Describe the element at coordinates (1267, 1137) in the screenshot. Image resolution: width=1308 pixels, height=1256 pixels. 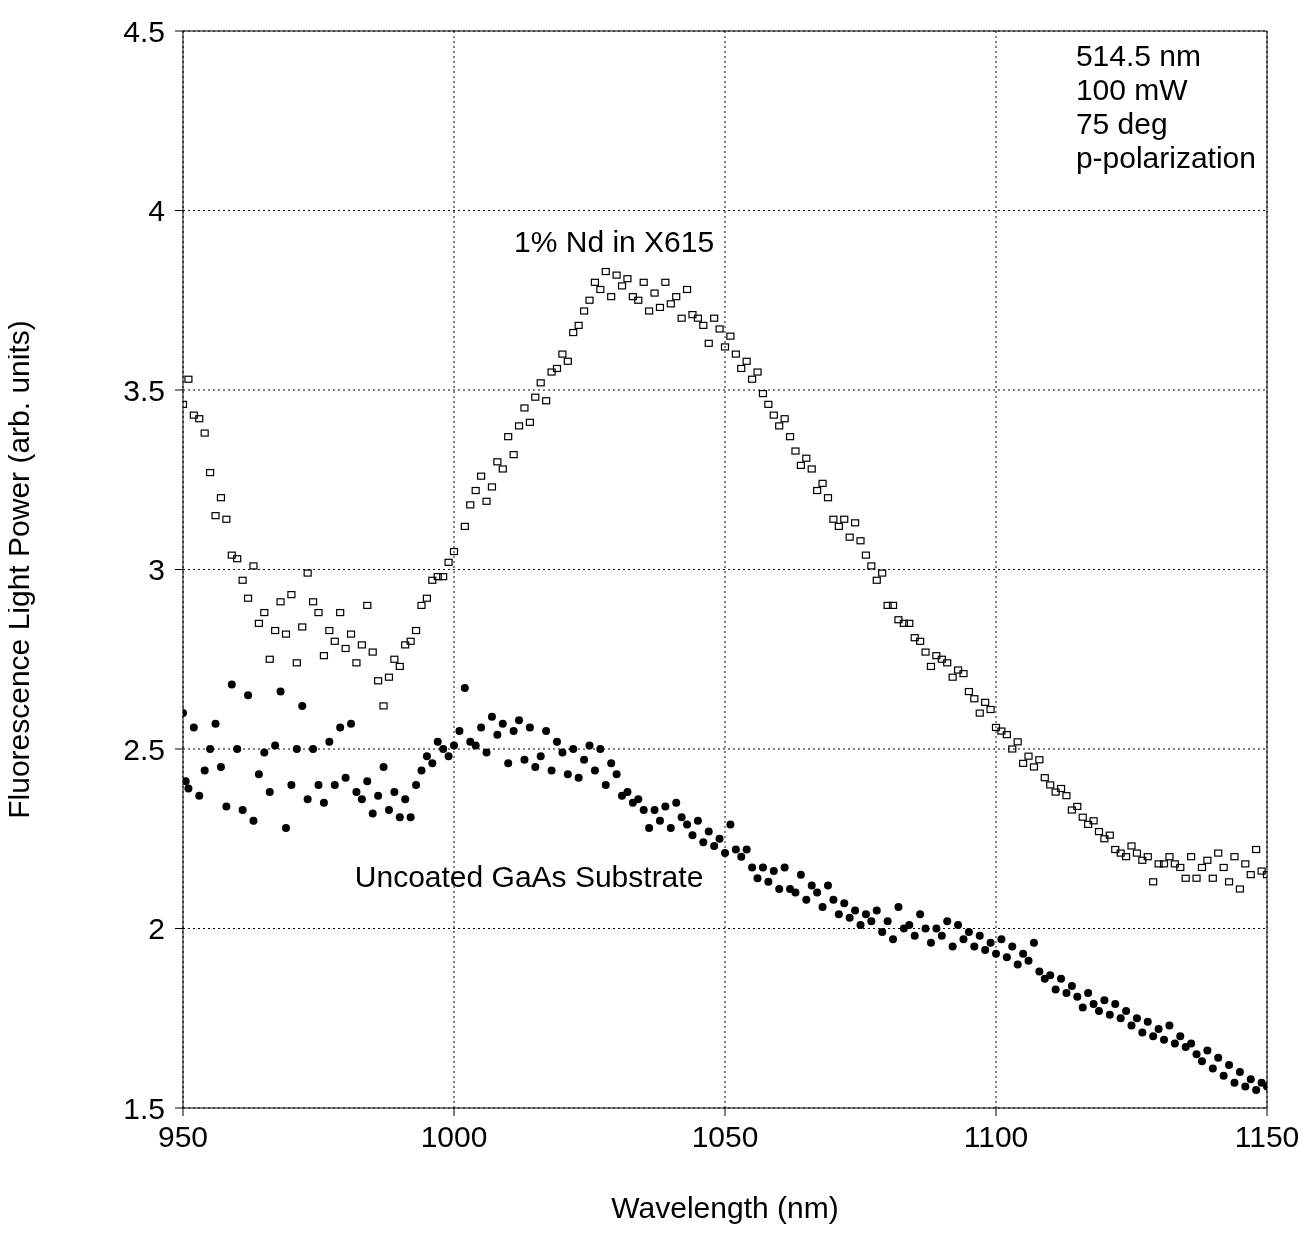
I see `x-tick-label: 1150` at that location.